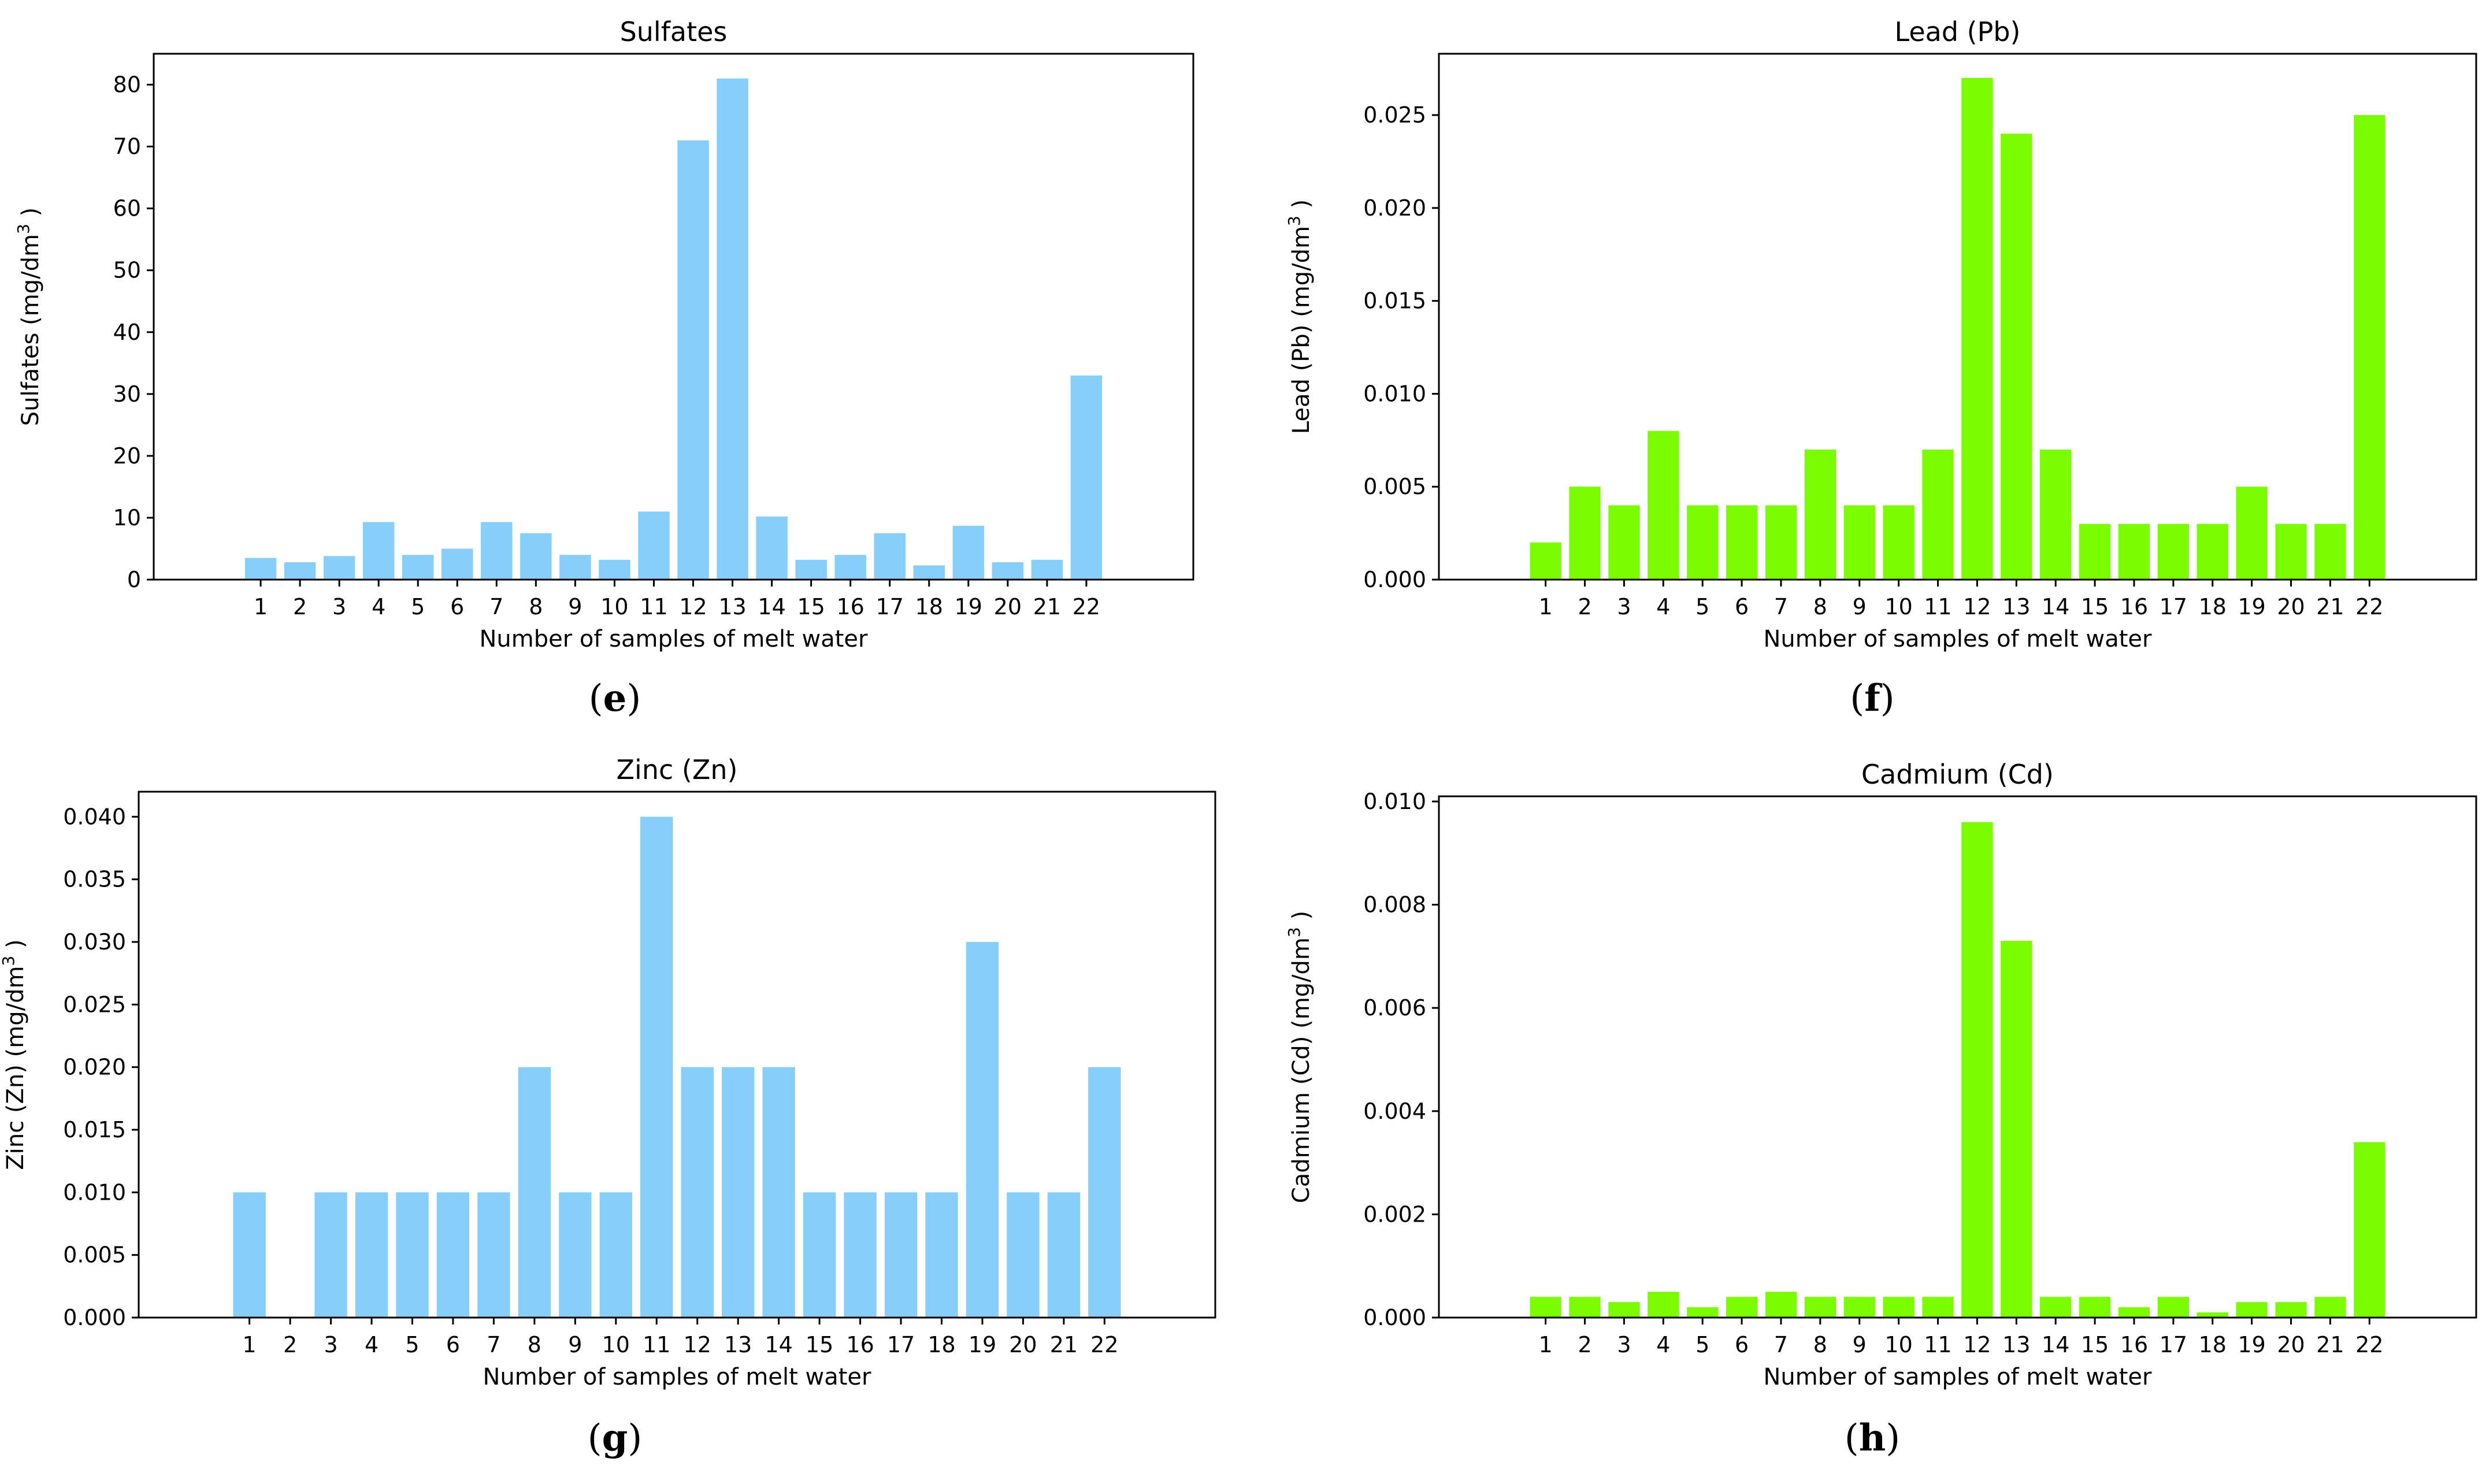 The image size is (2486, 1484). What do you see at coordinates (94, 1192) in the screenshot?
I see `y-tick-label: 0.010` at bounding box center [94, 1192].